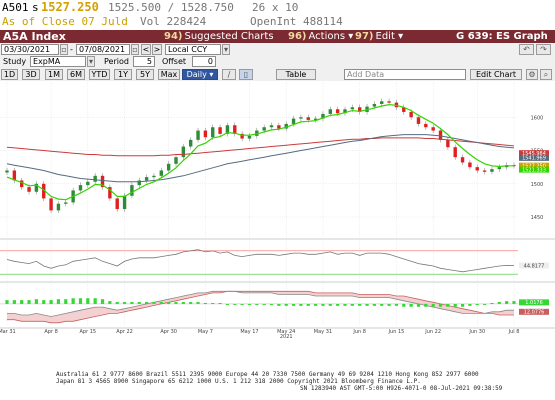 The width and height of the screenshot is (555, 400). Describe the element at coordinates (8, 332) in the screenshot. I see `x-tick-label: Mar 31` at that location.